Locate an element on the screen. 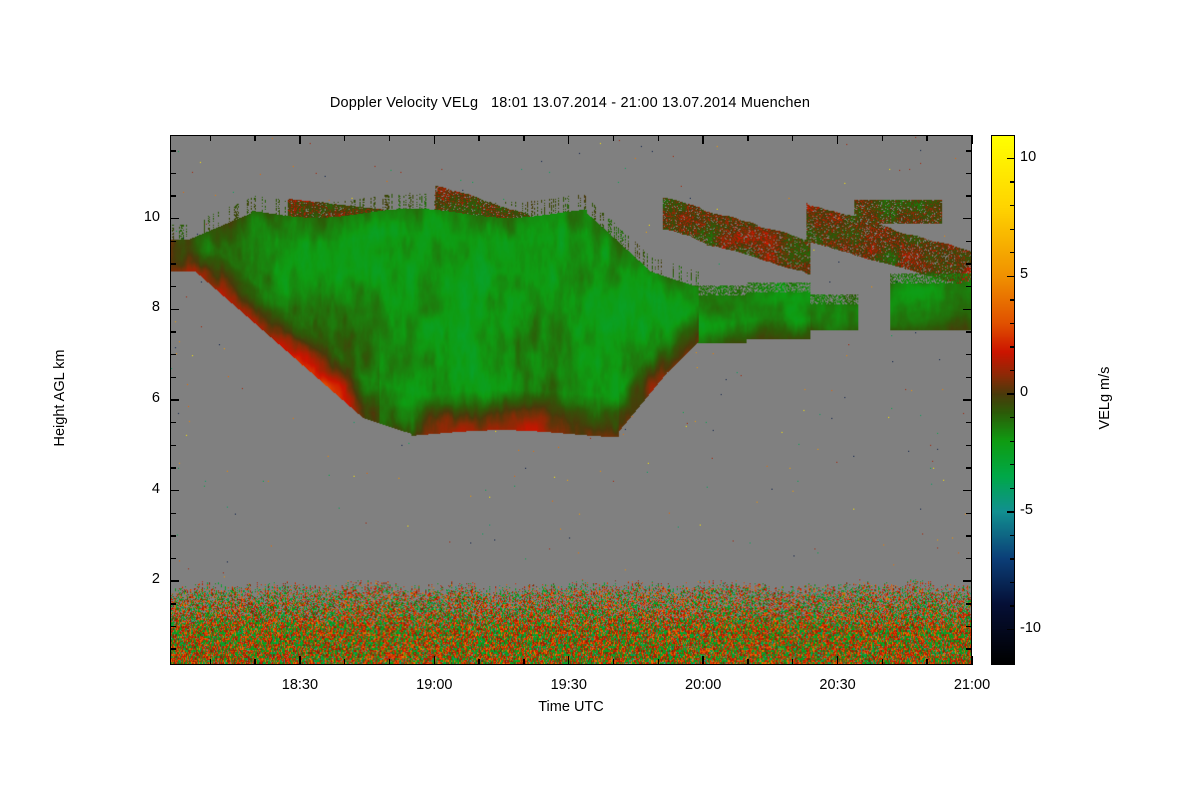 The image size is (1200, 800). y-tick-label: 8 is located at coordinates (155, 307).